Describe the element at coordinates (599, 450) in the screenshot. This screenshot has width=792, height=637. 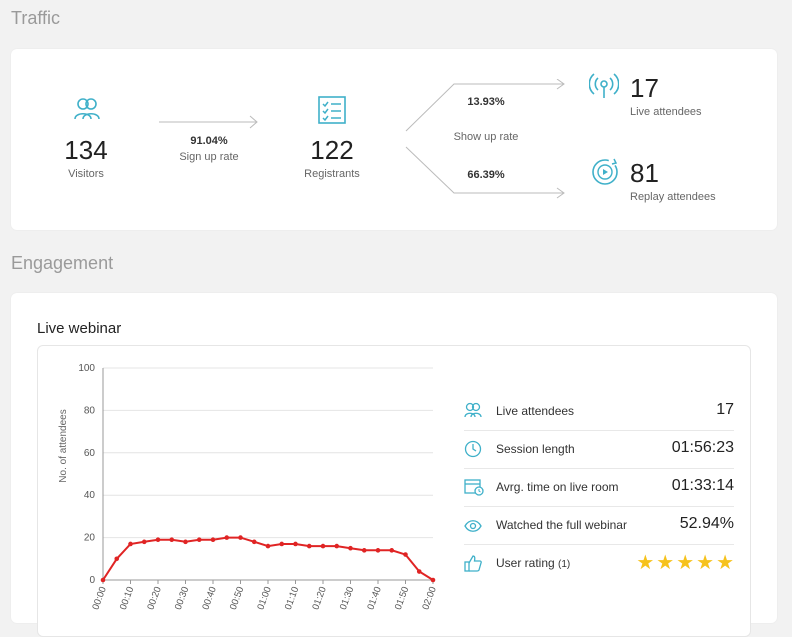
I see `stat-session-length: Session length 01:56:23` at that location.